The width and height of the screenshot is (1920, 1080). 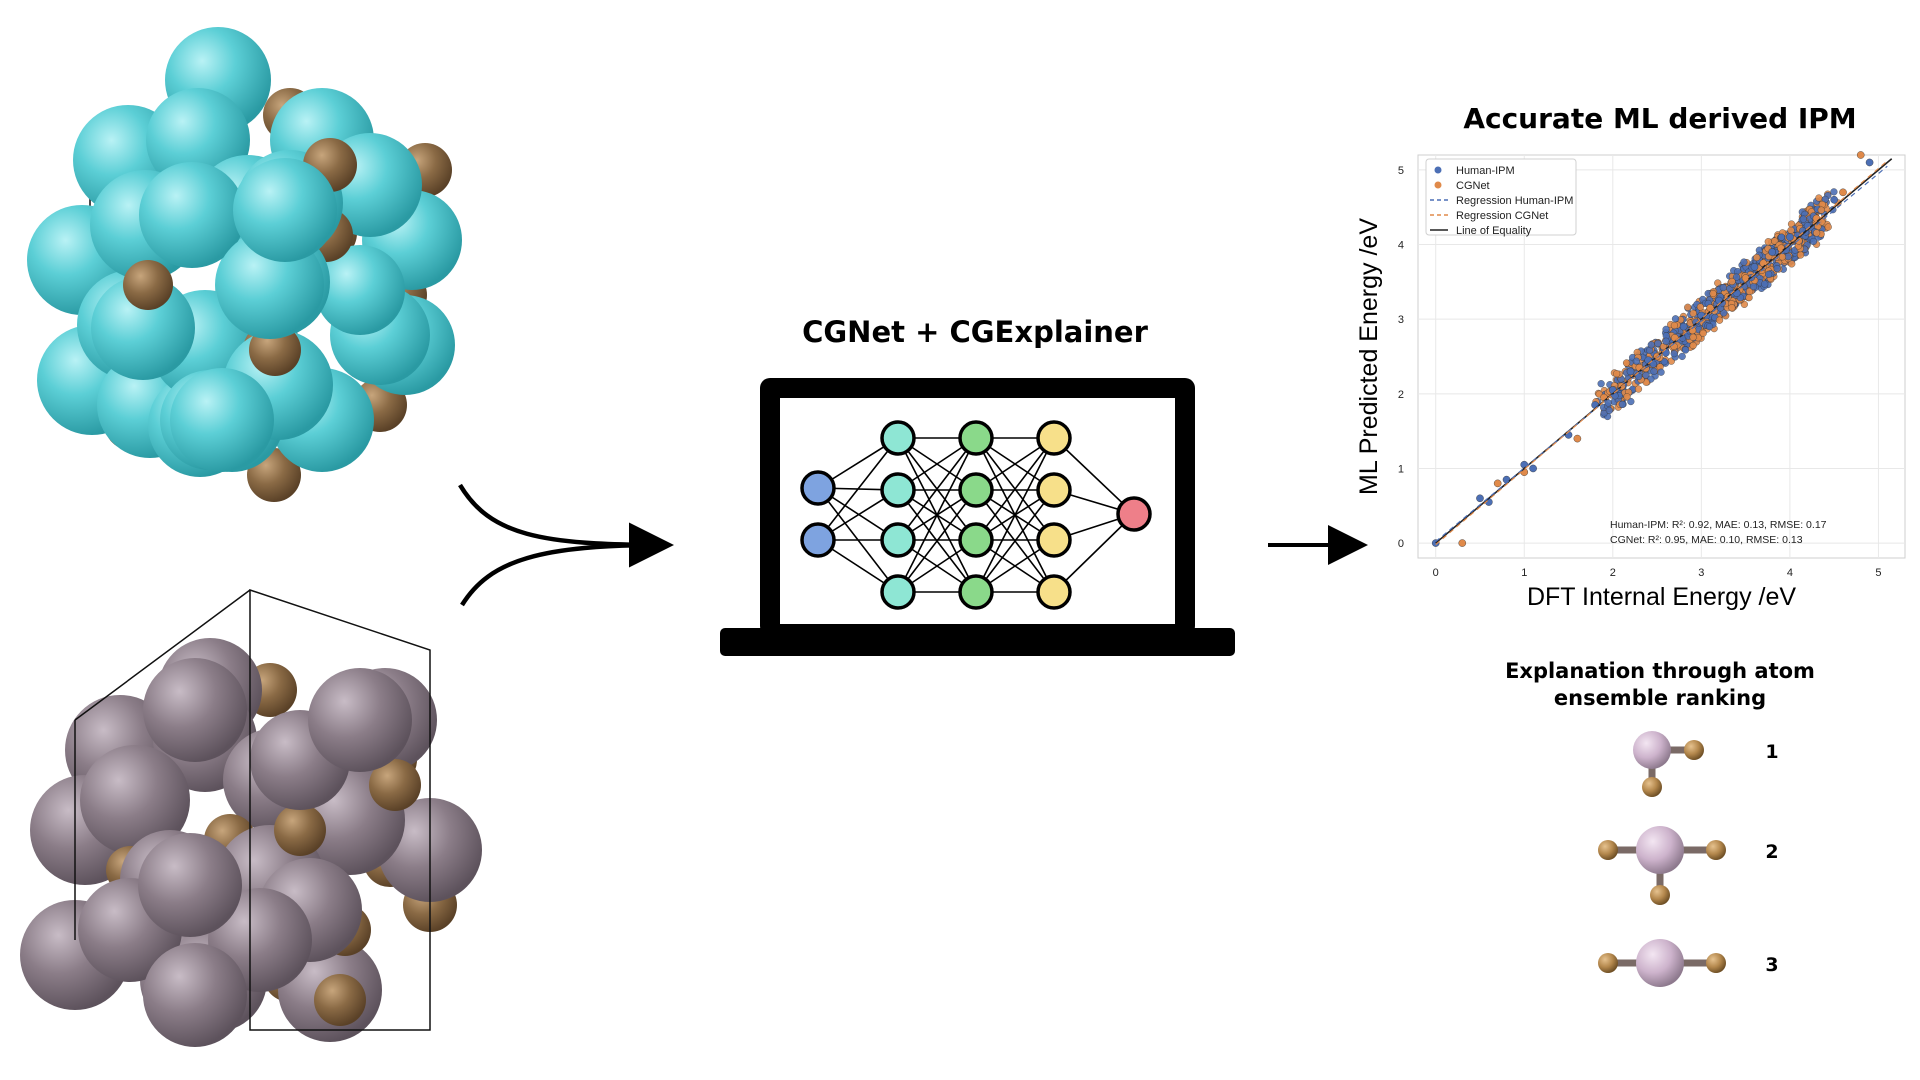 I want to click on legend-box, so click(x=1501, y=197).